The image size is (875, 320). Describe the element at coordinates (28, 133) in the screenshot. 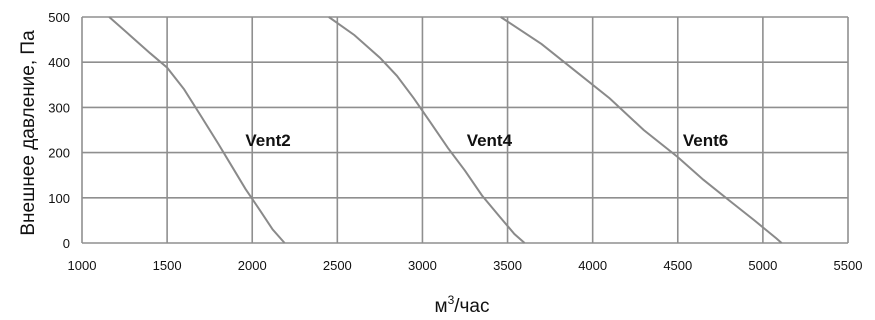

I see `y-axis-title: Внешнее давление, Па` at that location.